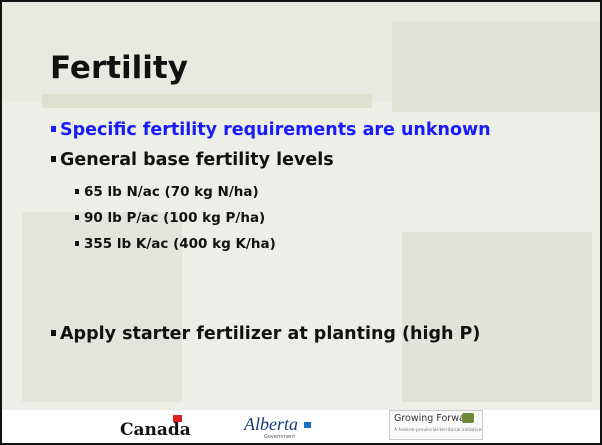 This screenshot has width=602, height=445. What do you see at coordinates (207, 101) in the screenshot?
I see `background-strip` at bounding box center [207, 101].